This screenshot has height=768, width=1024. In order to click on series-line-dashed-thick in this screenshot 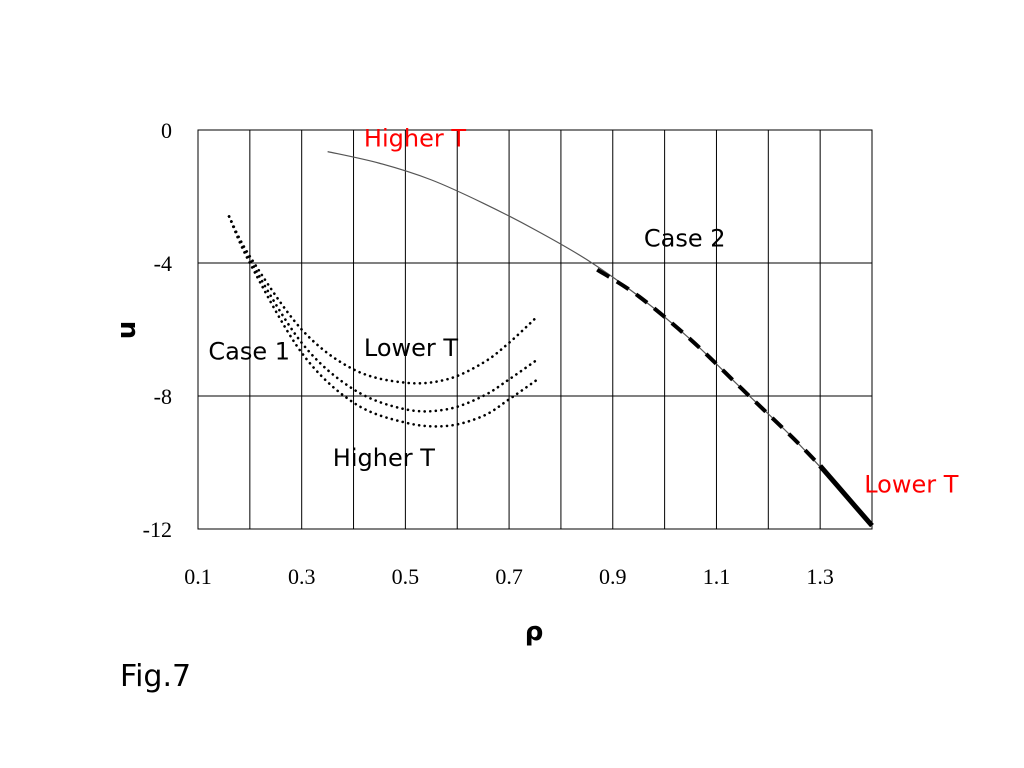, I will do `click(709, 367)`.